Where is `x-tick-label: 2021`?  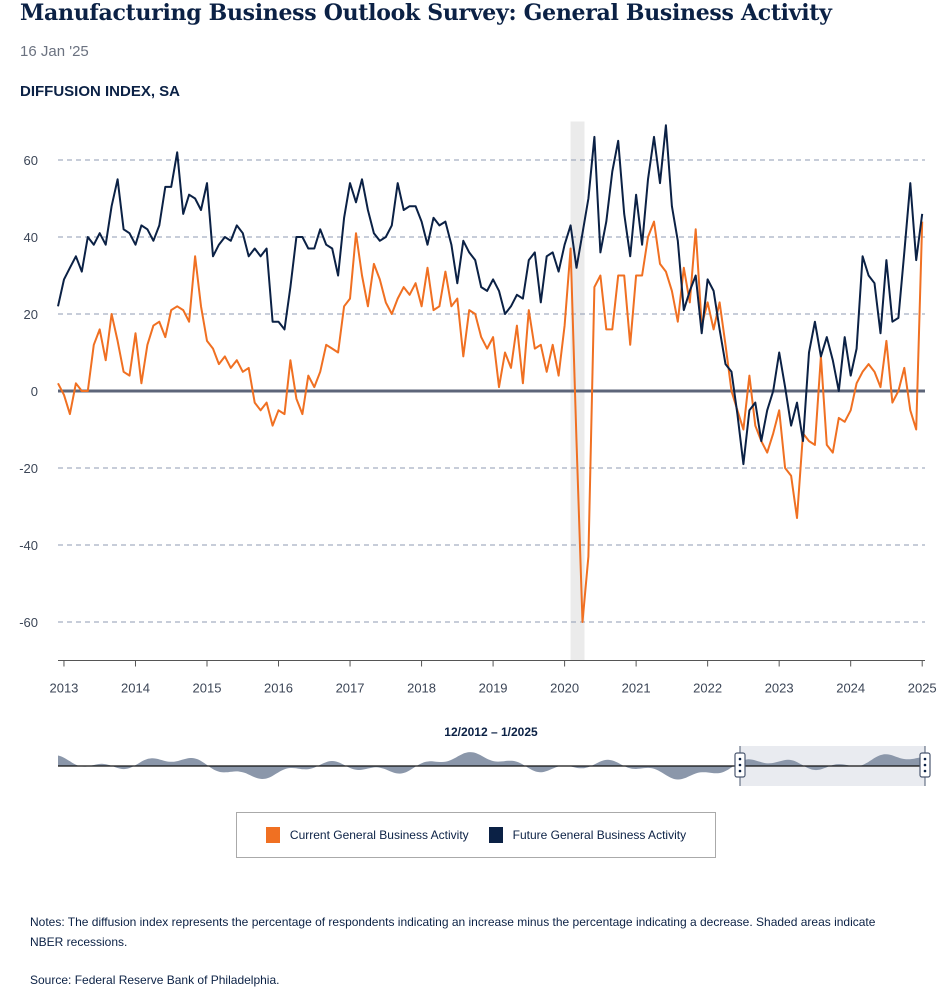 x-tick-label: 2021 is located at coordinates (636, 688).